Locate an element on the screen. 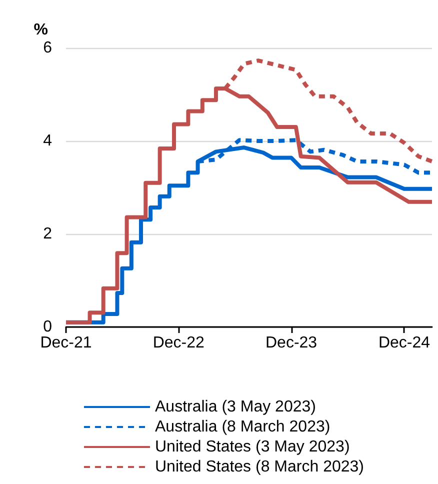 Image resolution: width=438 pixels, height=484 pixels. legend-label: Australia (8 March 2023) is located at coordinates (242, 427).